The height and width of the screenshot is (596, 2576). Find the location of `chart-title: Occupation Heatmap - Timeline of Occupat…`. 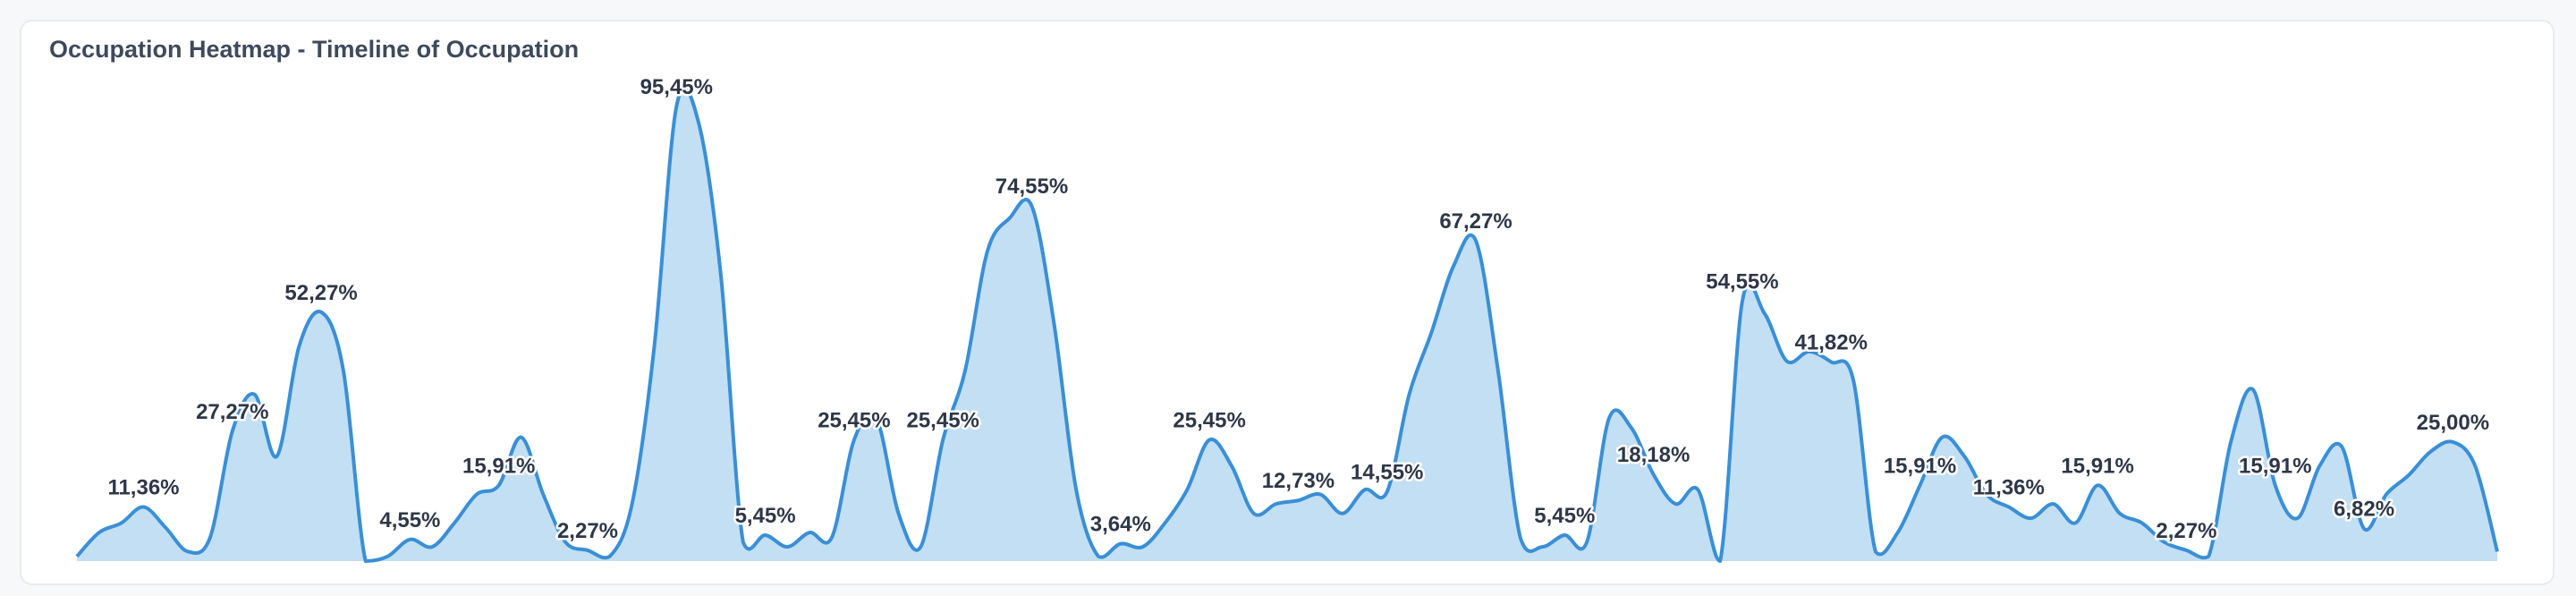

chart-title: Occupation Heatmap - Timeline of Occupat… is located at coordinates (314, 49).